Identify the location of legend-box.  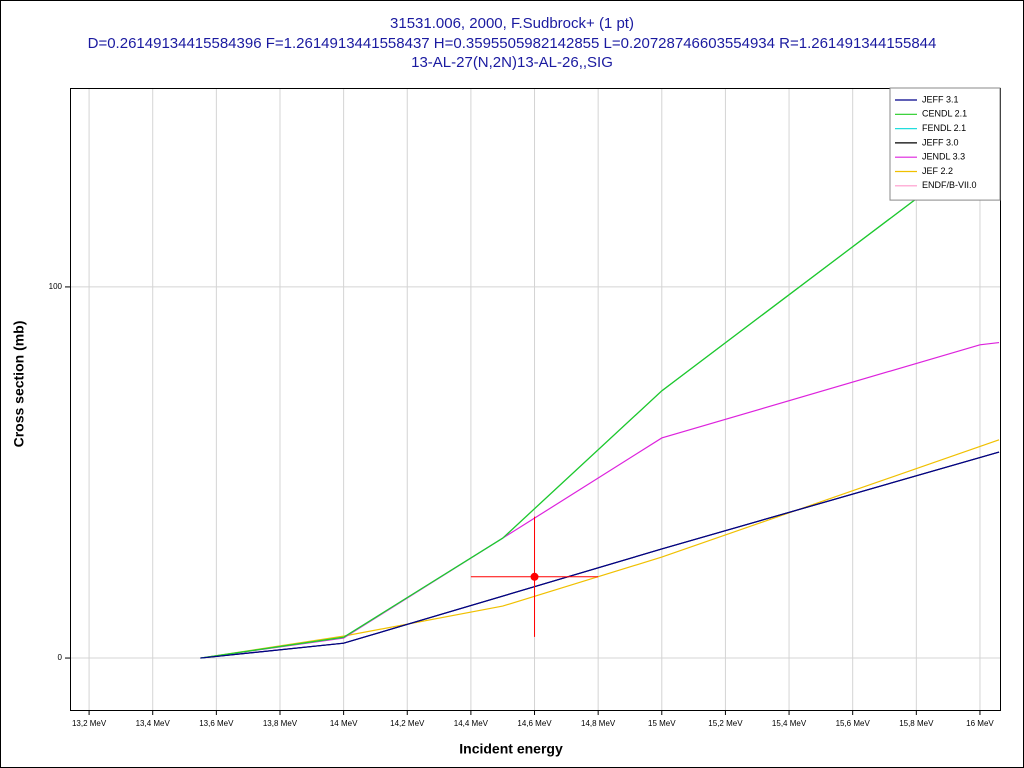
(945, 144).